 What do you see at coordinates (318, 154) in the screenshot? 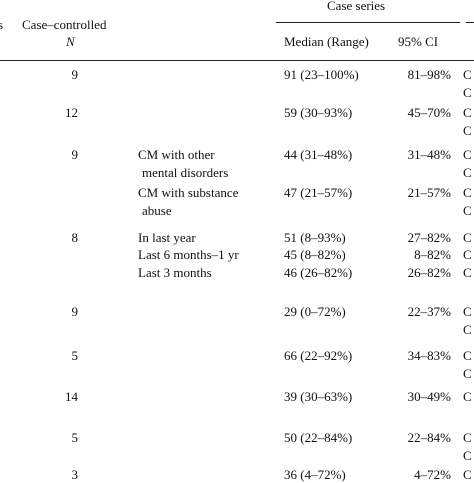
I see `median: 44 (31–48%)` at bounding box center [318, 154].